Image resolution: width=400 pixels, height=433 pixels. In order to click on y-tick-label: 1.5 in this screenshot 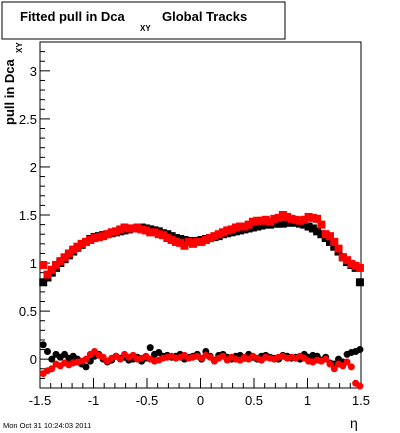, I will do `click(28, 215)`.